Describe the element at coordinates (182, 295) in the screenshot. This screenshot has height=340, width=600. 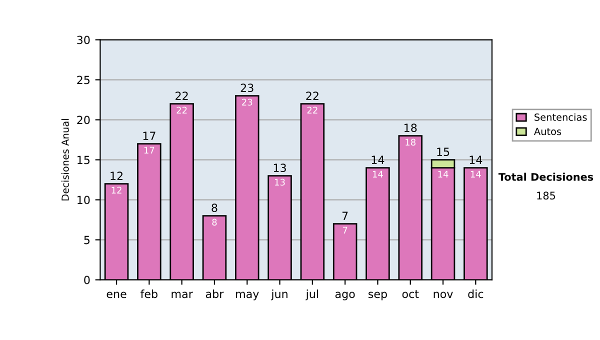
I see `x-tick-label: mar` at that location.